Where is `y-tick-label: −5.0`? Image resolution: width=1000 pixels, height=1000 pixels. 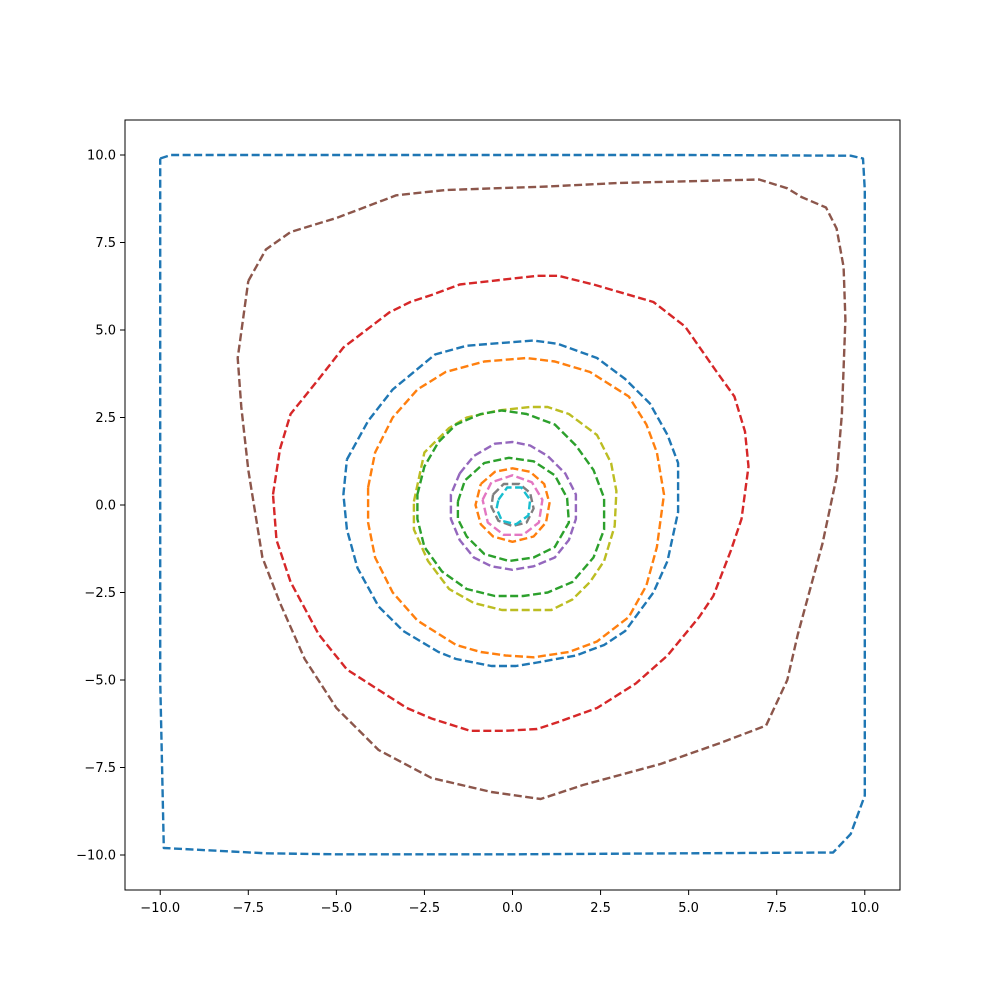 y-tick-label: −5.0 is located at coordinates (100, 681).